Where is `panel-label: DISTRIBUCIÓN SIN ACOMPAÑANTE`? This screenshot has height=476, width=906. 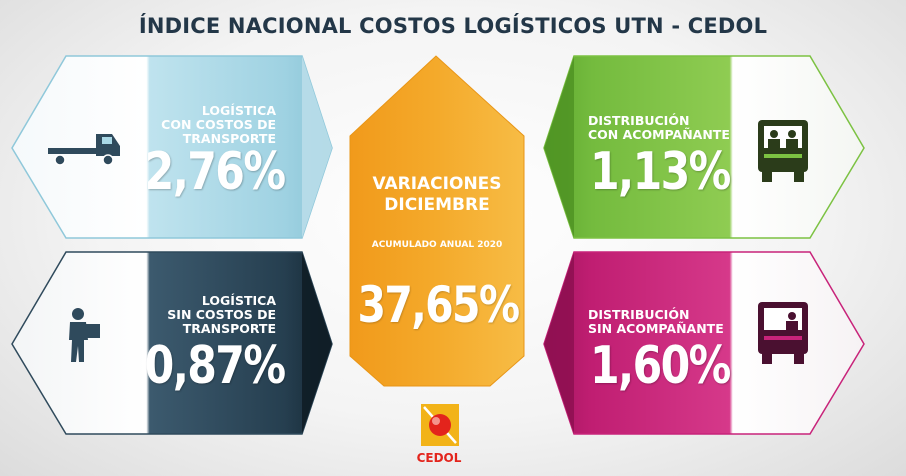
panel-label: DISTRIBUCIÓN SIN ACOMPAÑANTE is located at coordinates (656, 321).